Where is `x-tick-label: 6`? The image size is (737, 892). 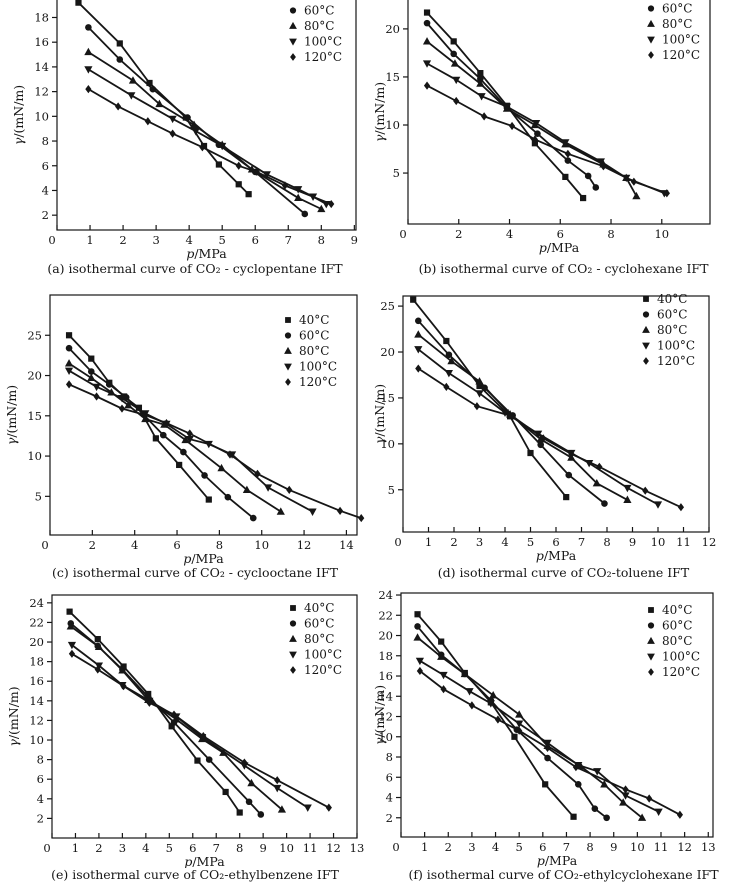 x-tick-label: 6 is located at coordinates (255, 240).